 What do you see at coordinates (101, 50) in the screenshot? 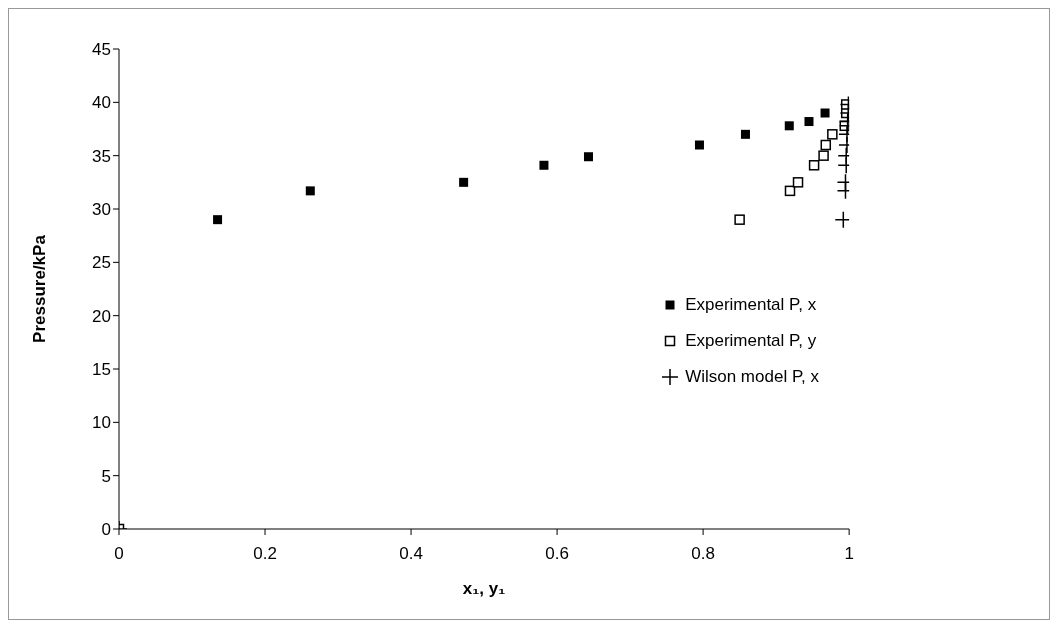
I see `y-tick-label: 45` at bounding box center [101, 50].